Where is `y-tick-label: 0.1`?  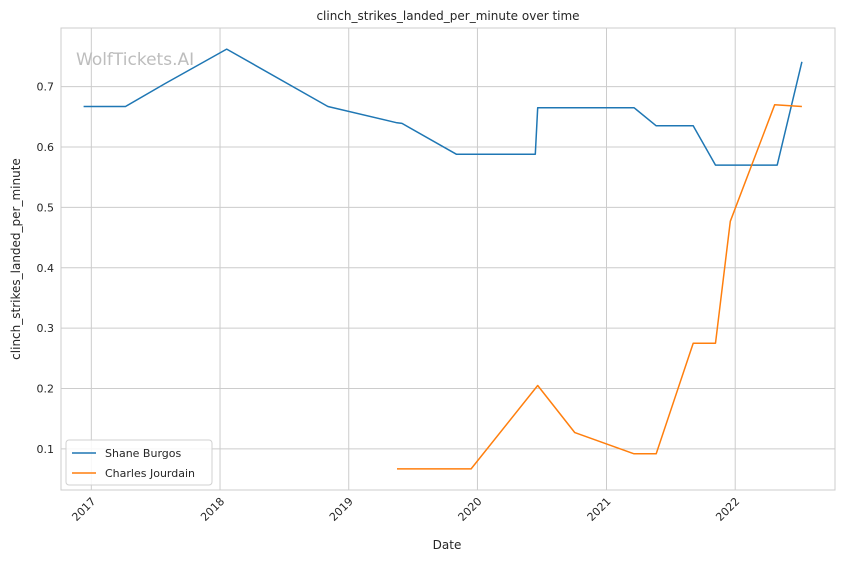
y-tick-label: 0.1 is located at coordinates (46, 449).